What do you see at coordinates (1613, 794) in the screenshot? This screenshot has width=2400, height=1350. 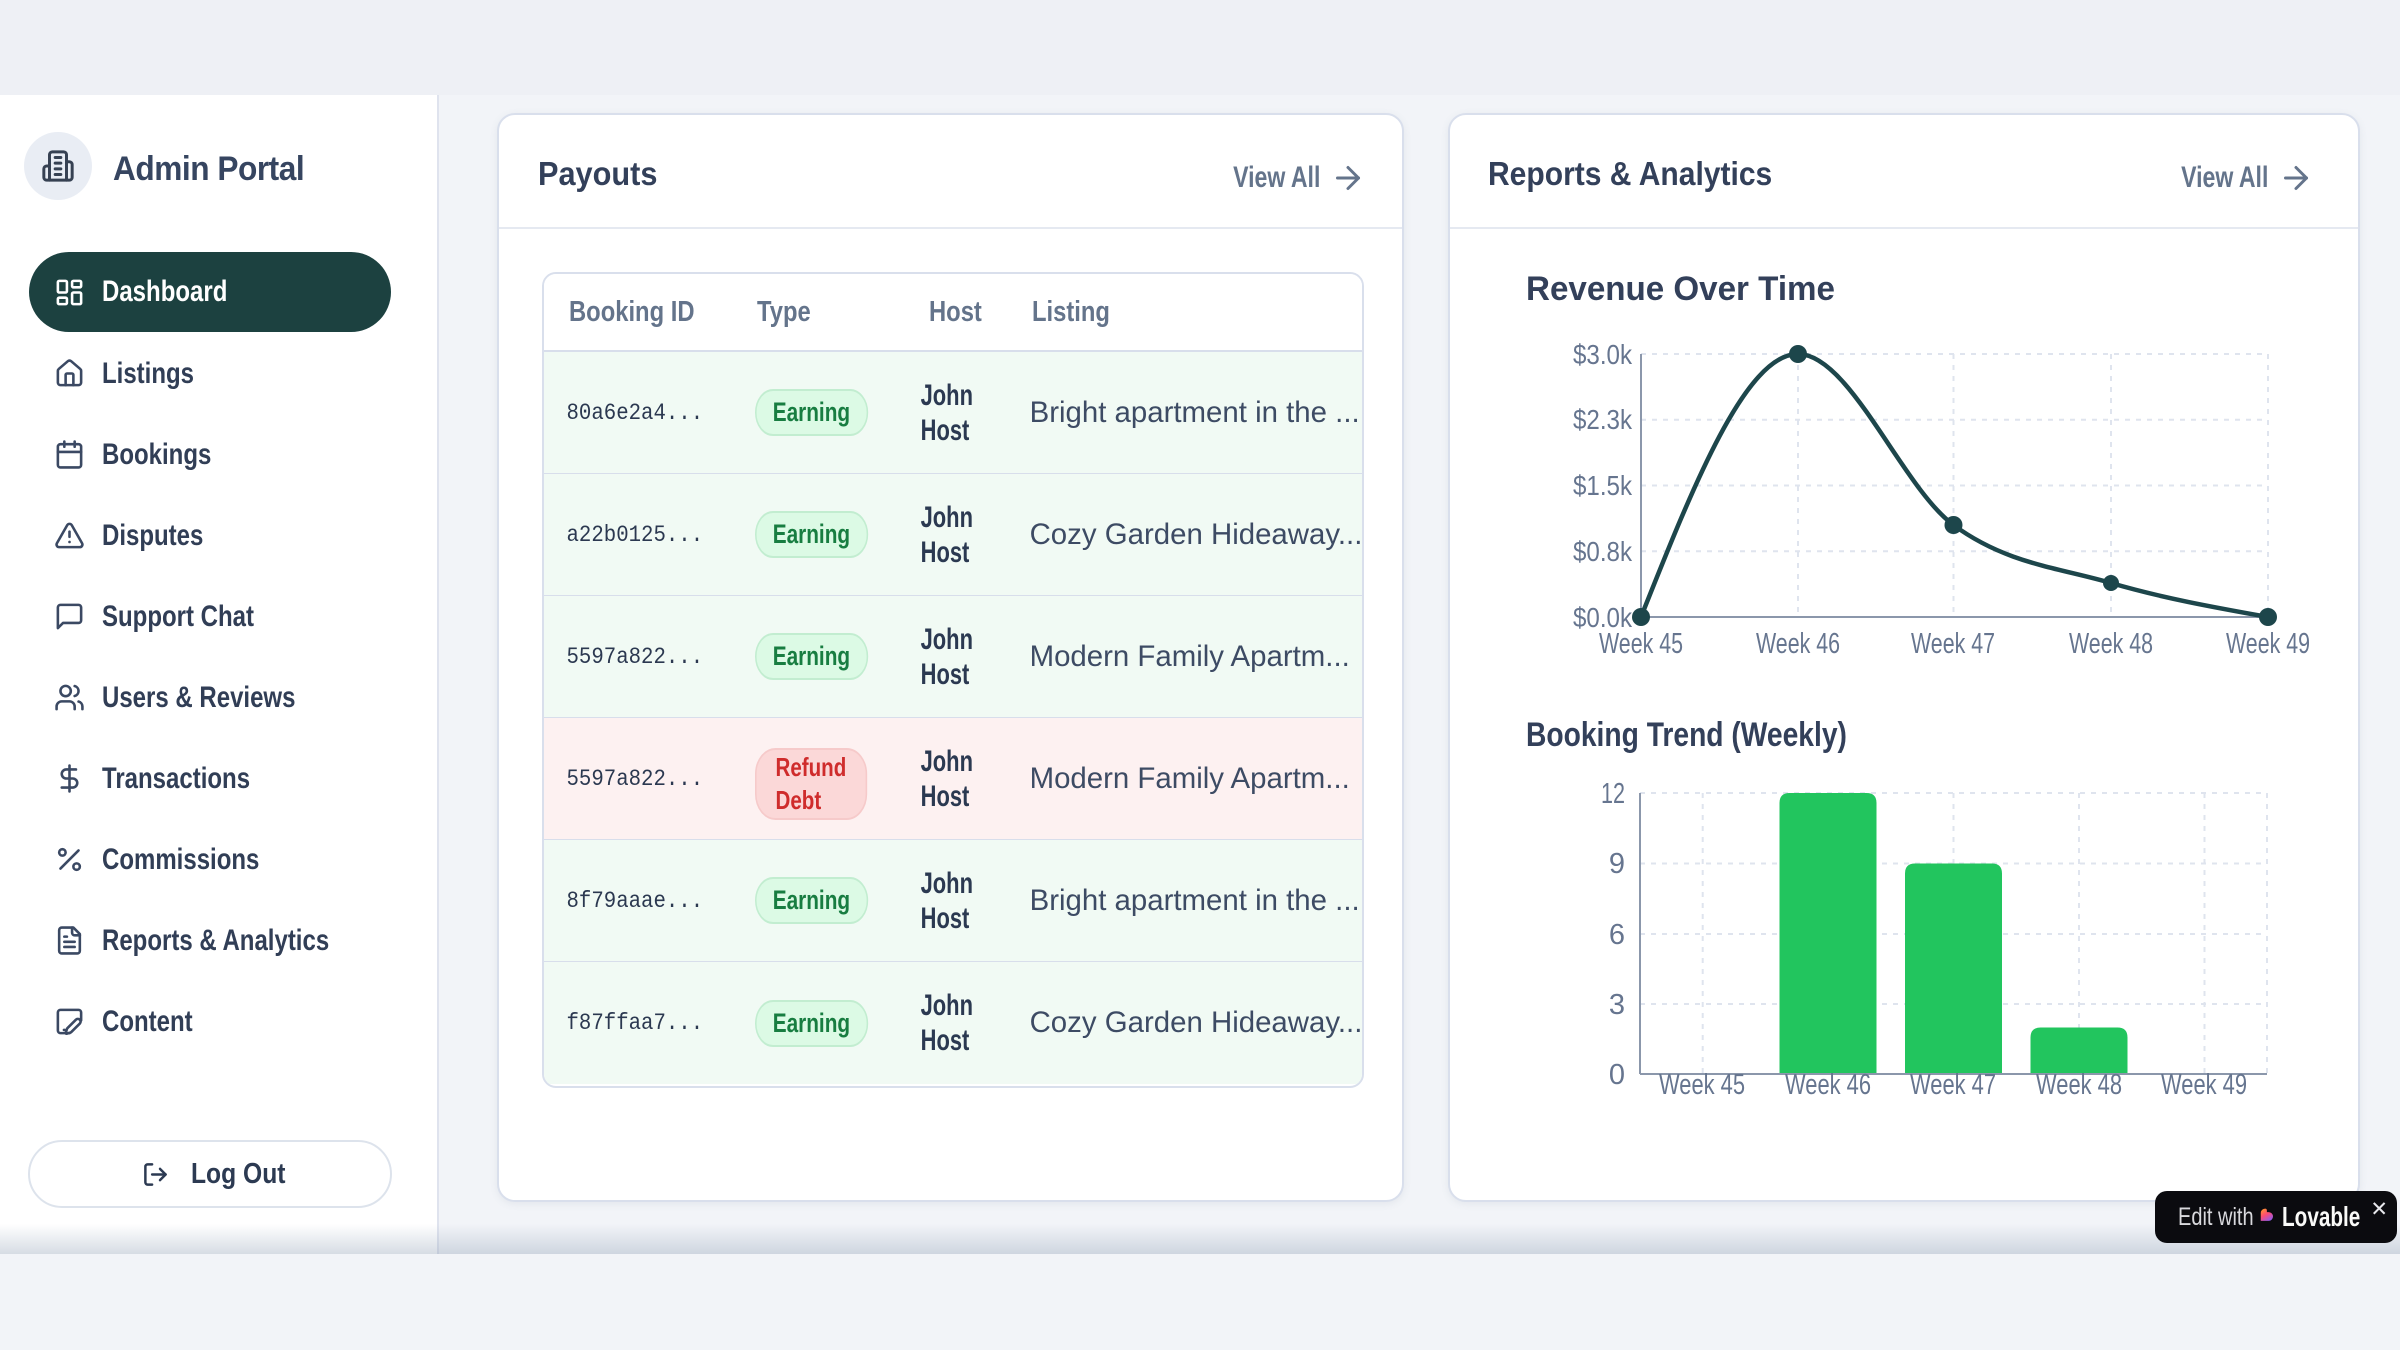 I see `svg-text: 12` at bounding box center [1613, 794].